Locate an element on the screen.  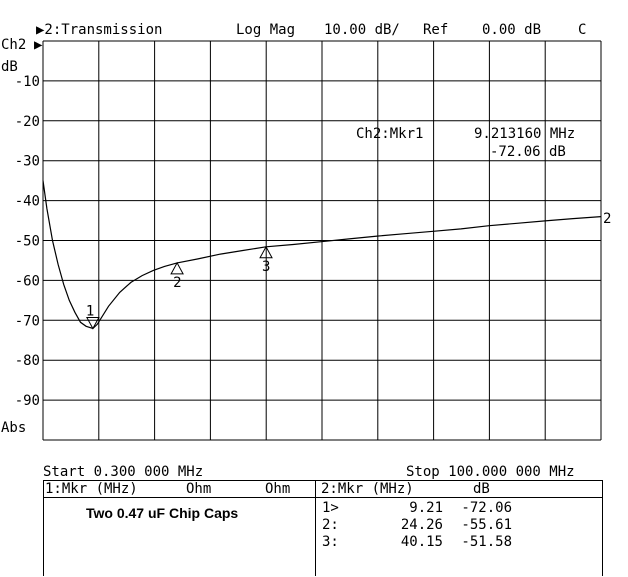
table-header-divider is located at coordinates (323, 497).